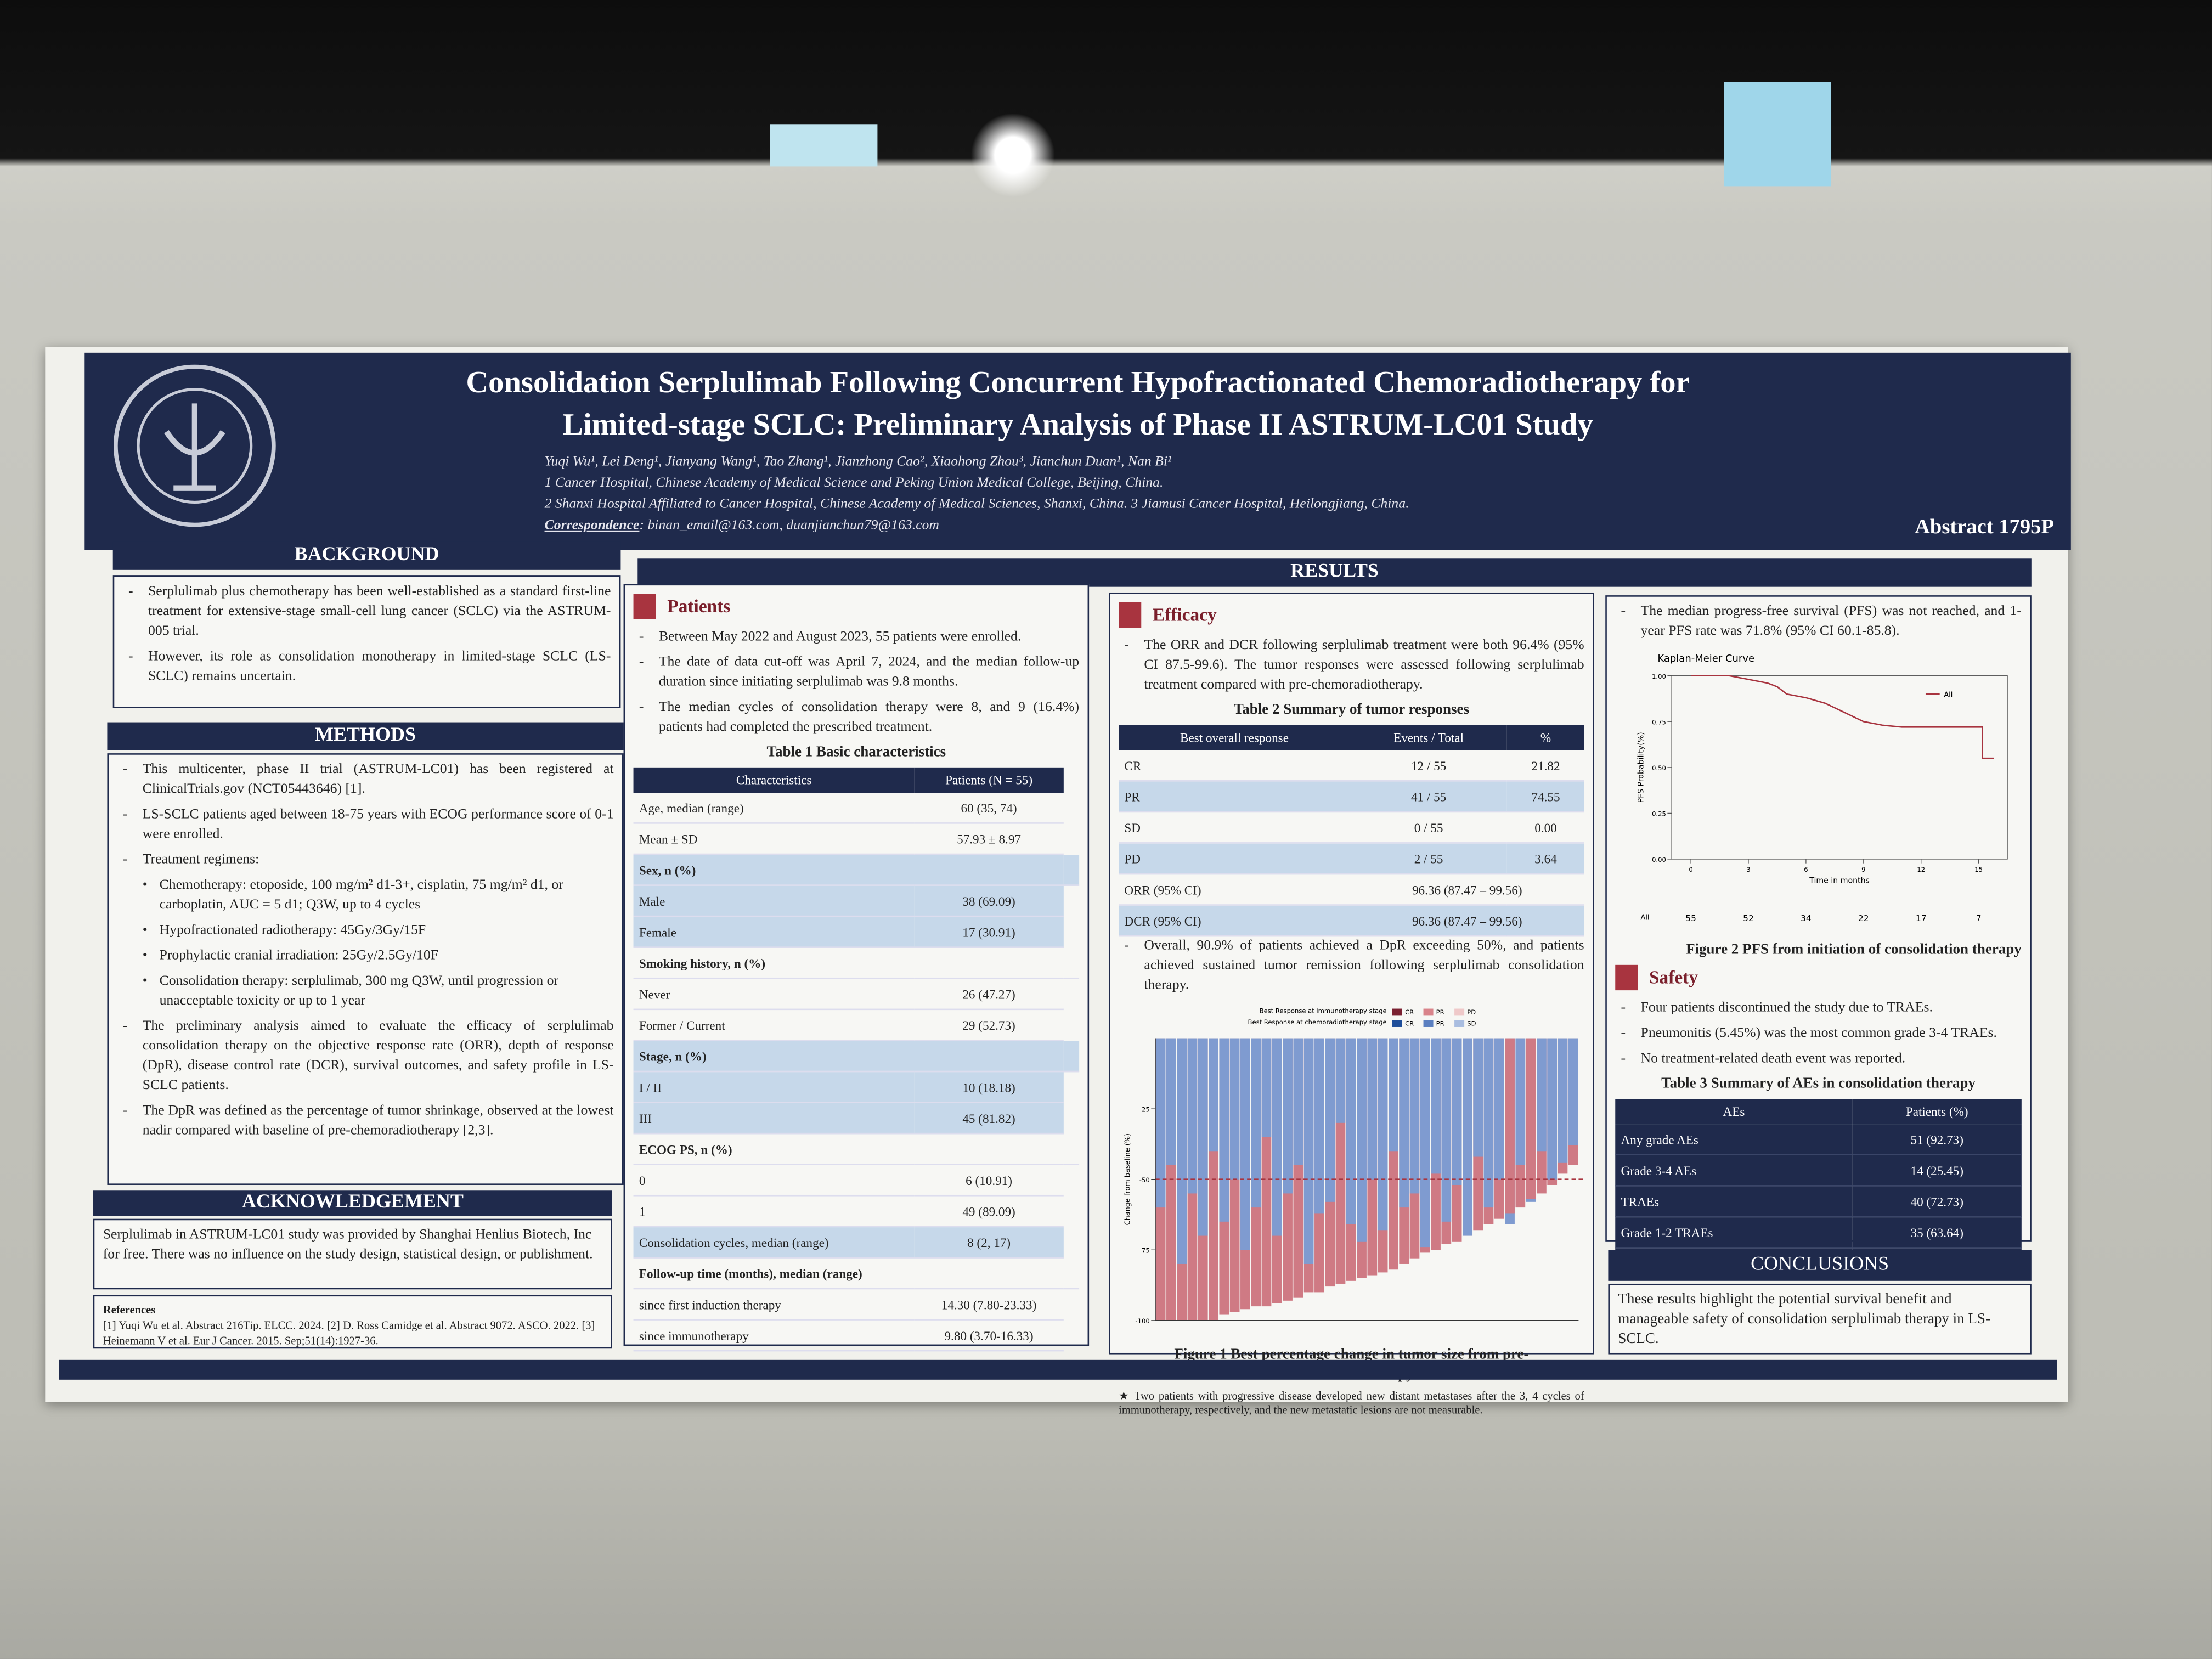  What do you see at coordinates (1410, 1012) in the screenshot?
I see `legend-label: CR` at bounding box center [1410, 1012].